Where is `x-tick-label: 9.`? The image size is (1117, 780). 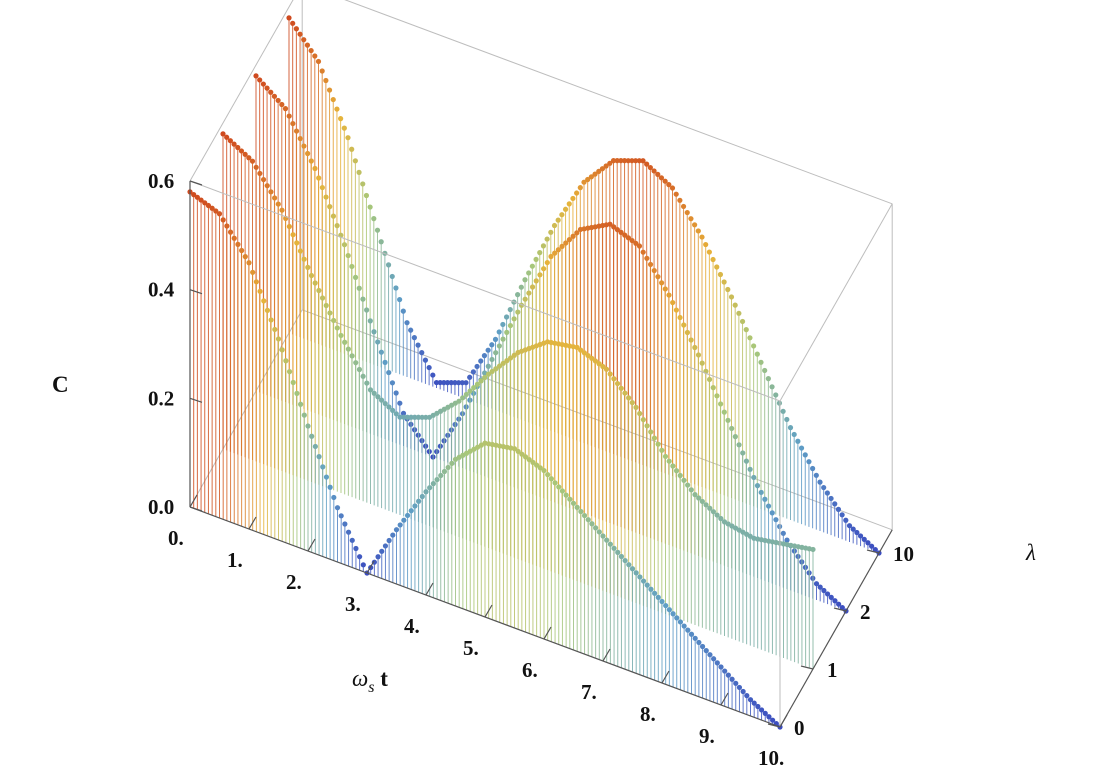
x-tick-label: 9. is located at coordinates (707, 736).